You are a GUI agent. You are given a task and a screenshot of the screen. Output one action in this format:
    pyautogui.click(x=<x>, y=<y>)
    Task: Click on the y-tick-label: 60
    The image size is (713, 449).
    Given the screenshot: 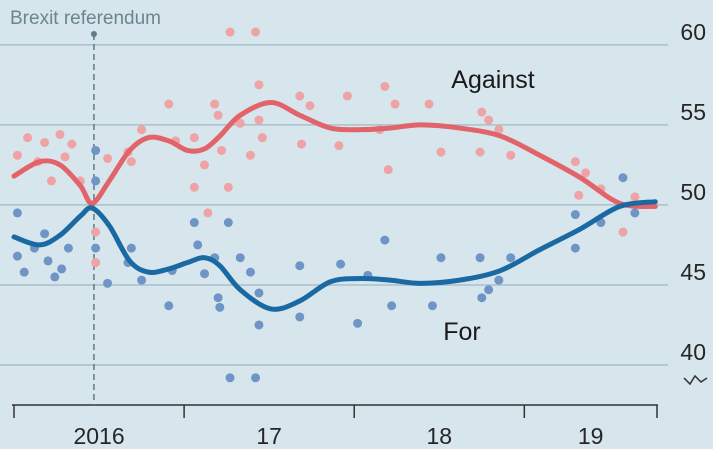 What is the action you would take?
    pyautogui.click(x=693, y=32)
    